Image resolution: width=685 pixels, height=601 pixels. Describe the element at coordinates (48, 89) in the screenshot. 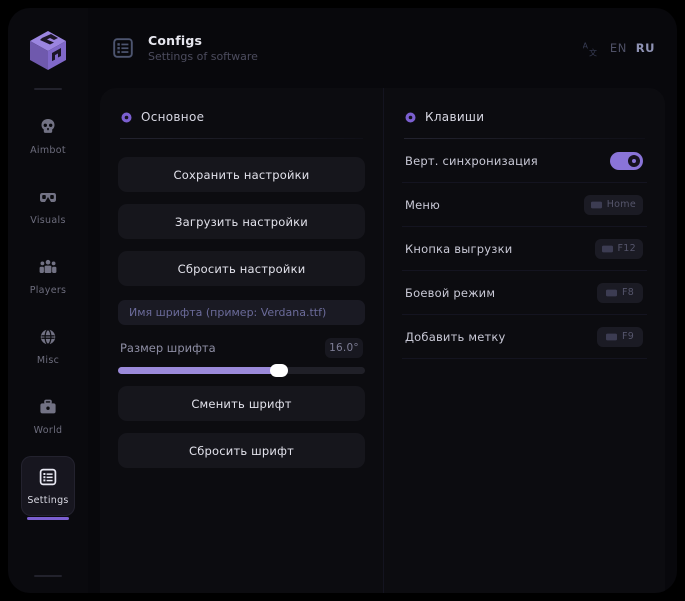

I see `sidebar-divider-top` at that location.